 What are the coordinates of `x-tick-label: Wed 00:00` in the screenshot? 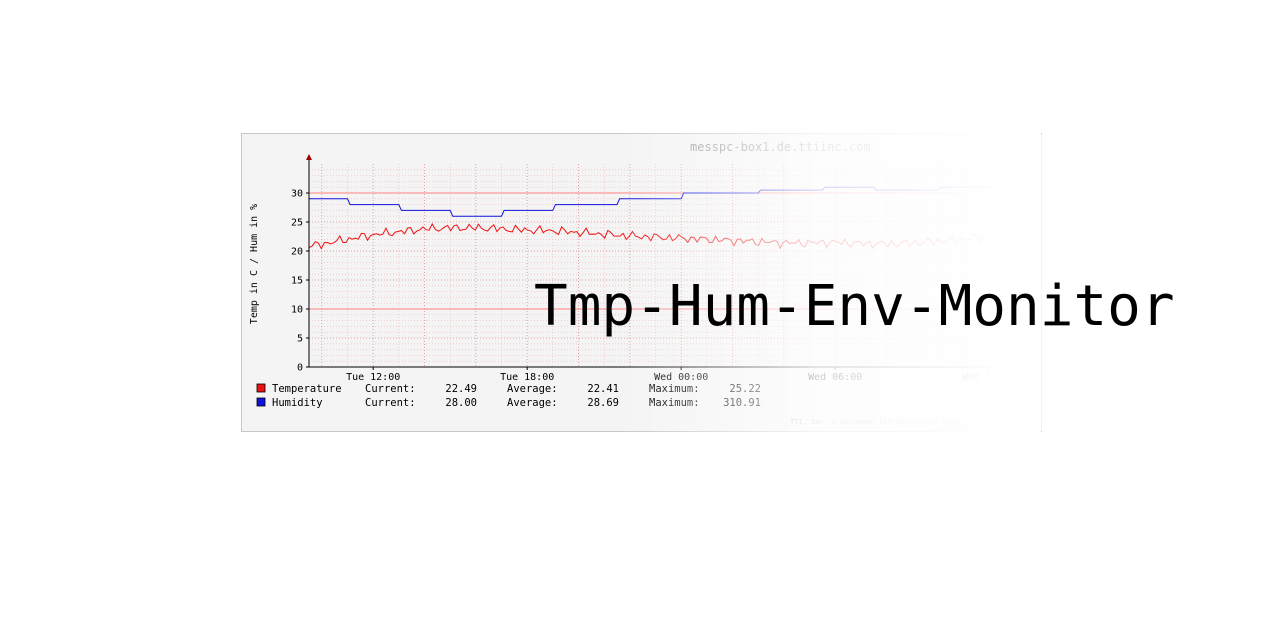 It's located at (681, 377).